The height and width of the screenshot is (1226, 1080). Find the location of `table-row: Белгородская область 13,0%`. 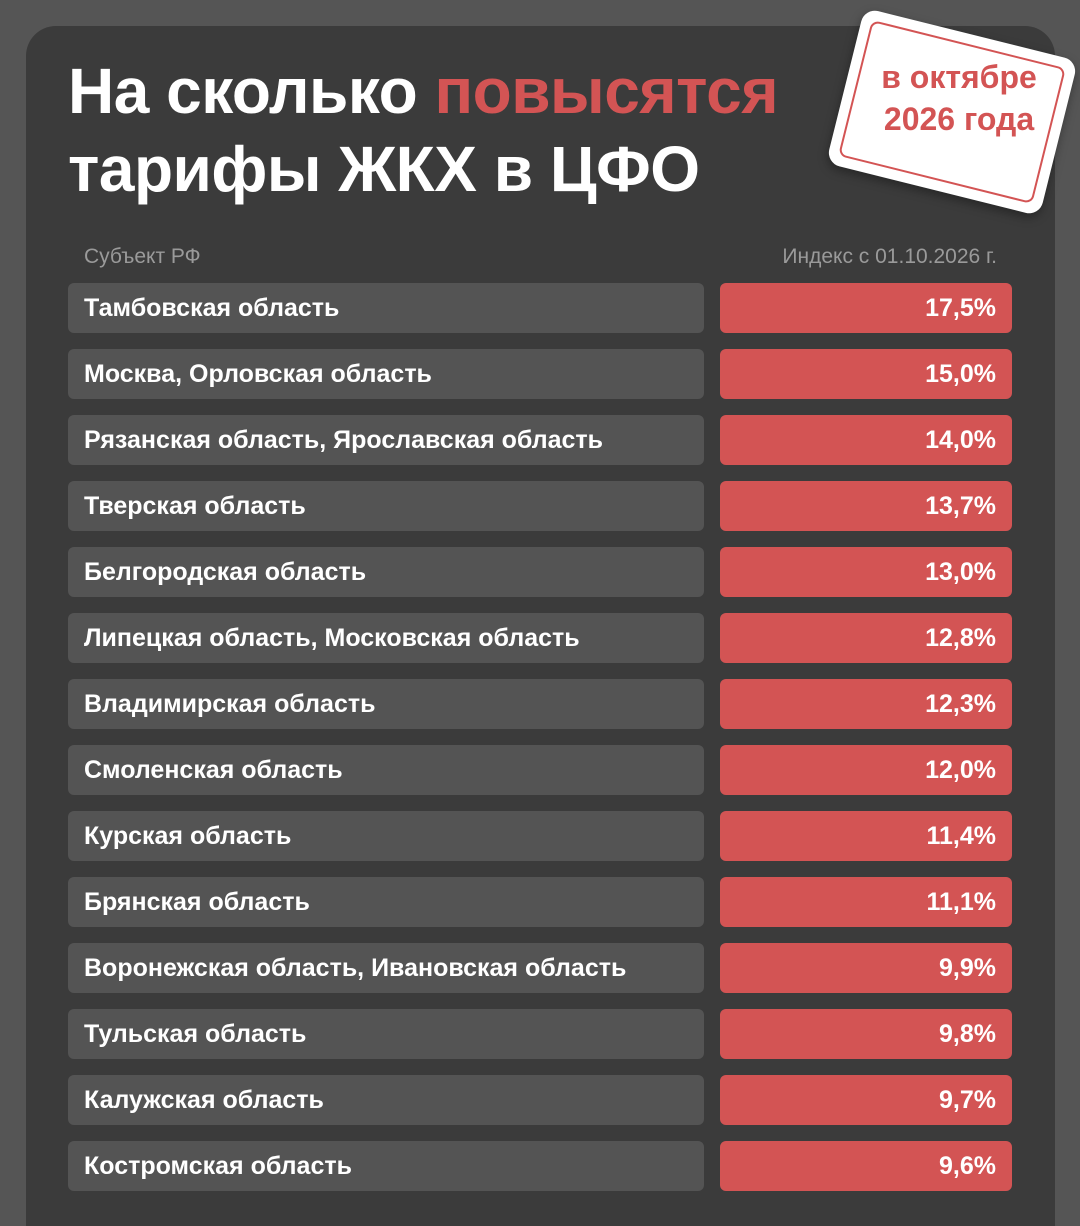

table-row: Белгородская область 13,0% is located at coordinates (540, 572).